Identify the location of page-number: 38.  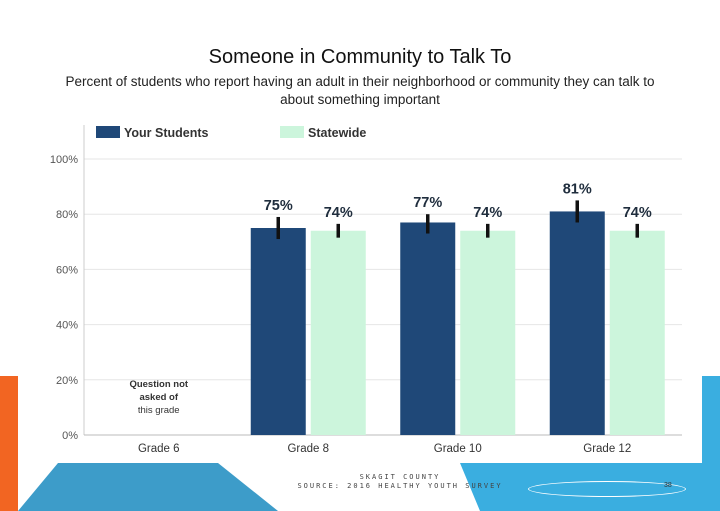
(668, 485).